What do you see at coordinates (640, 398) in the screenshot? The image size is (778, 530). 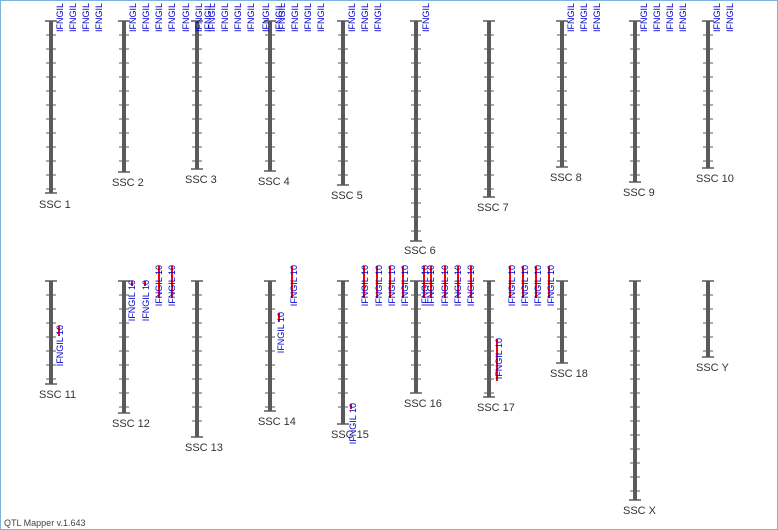 I see `chromosome-ssc-x: SSC X` at bounding box center [640, 398].